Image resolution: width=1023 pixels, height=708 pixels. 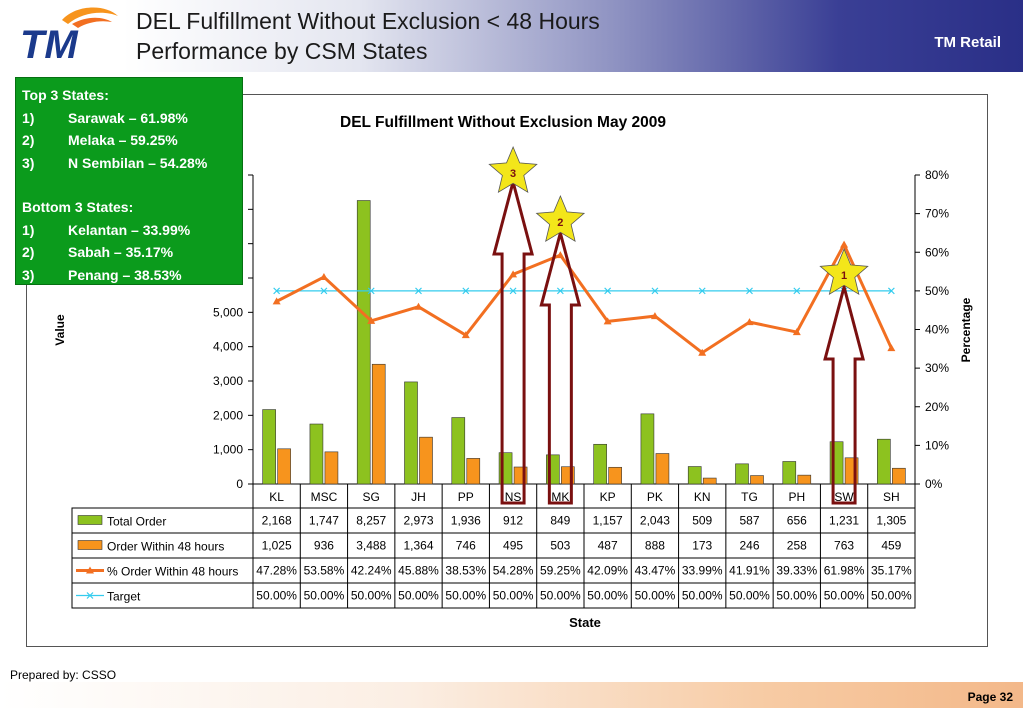 I want to click on data-table-cell: 1,936, so click(x=466, y=521).